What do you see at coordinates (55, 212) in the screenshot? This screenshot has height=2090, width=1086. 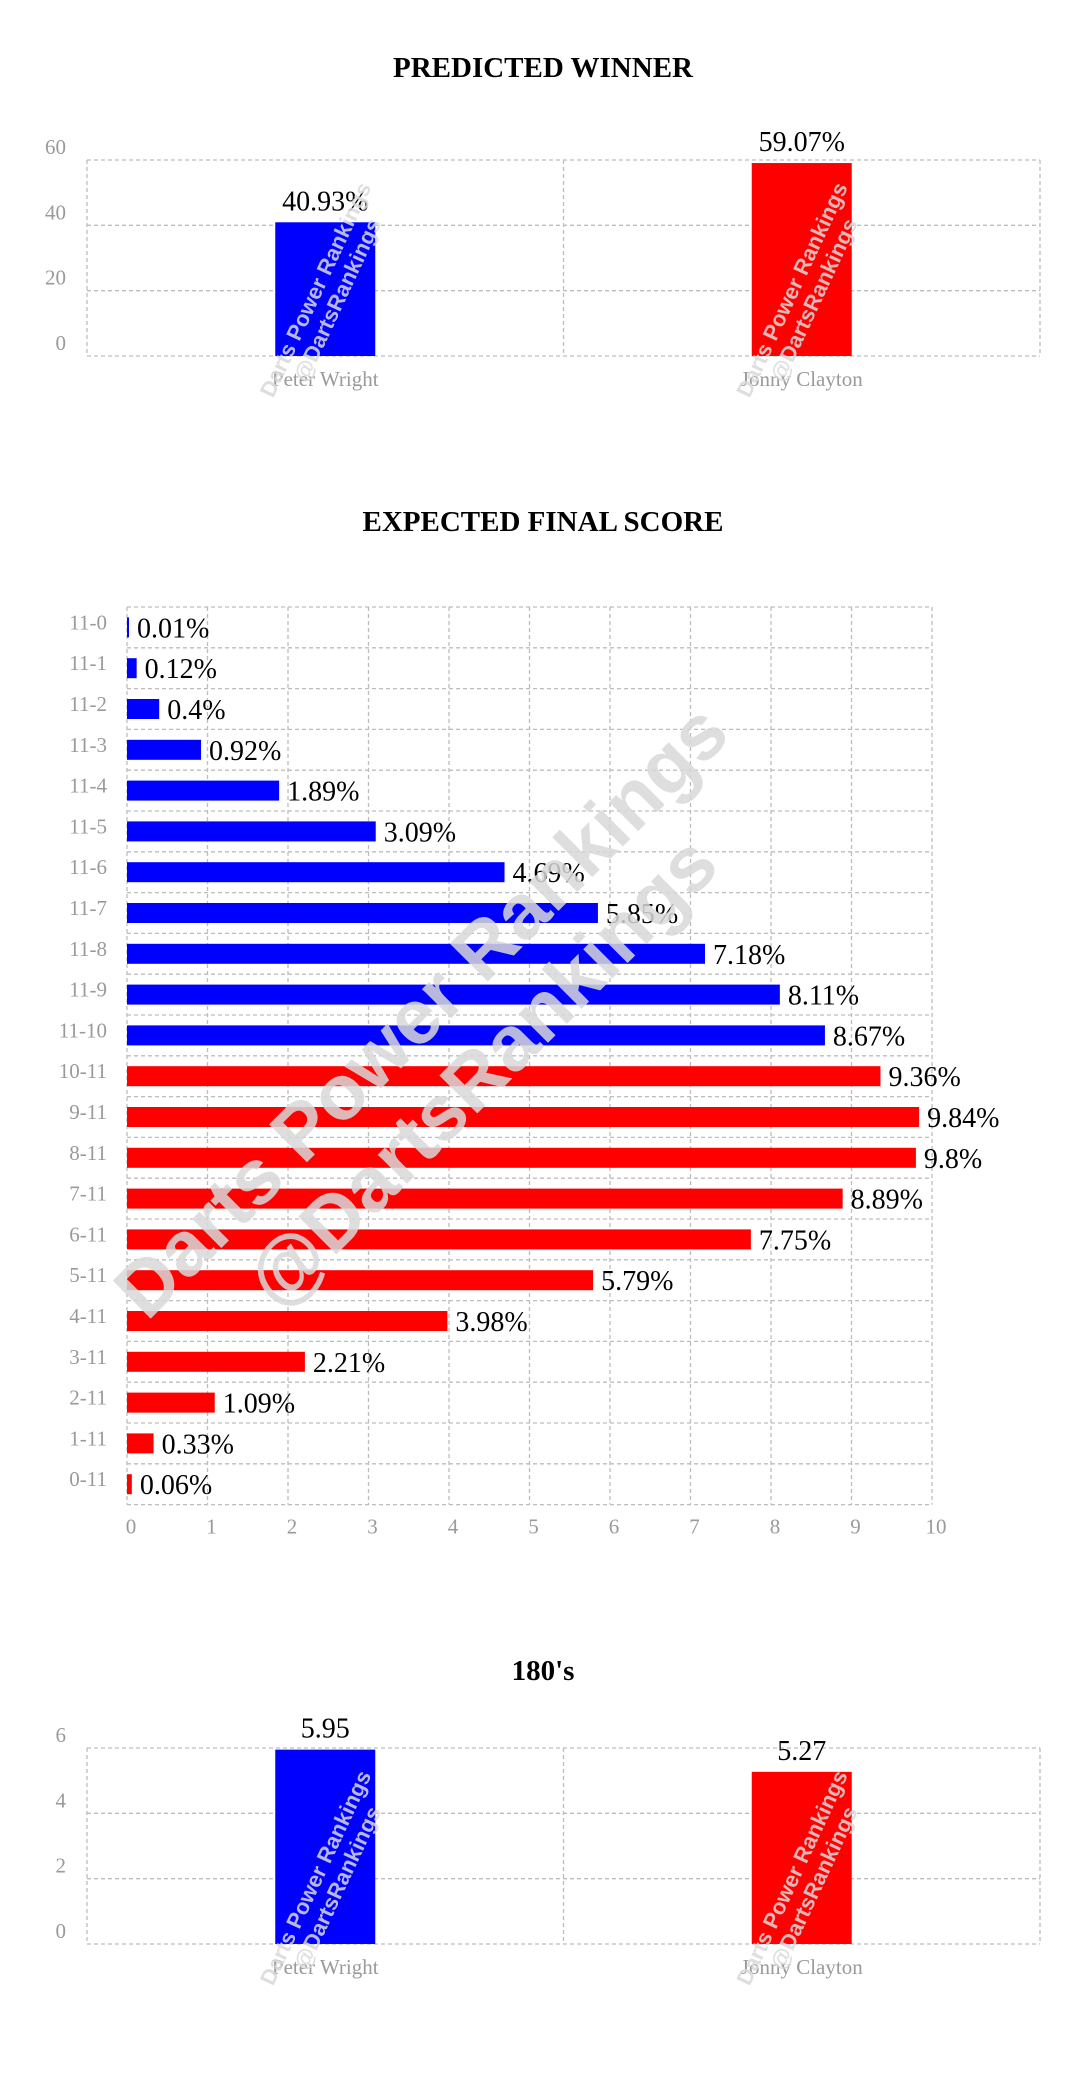 I see `y-tick-label: 40` at bounding box center [55, 212].